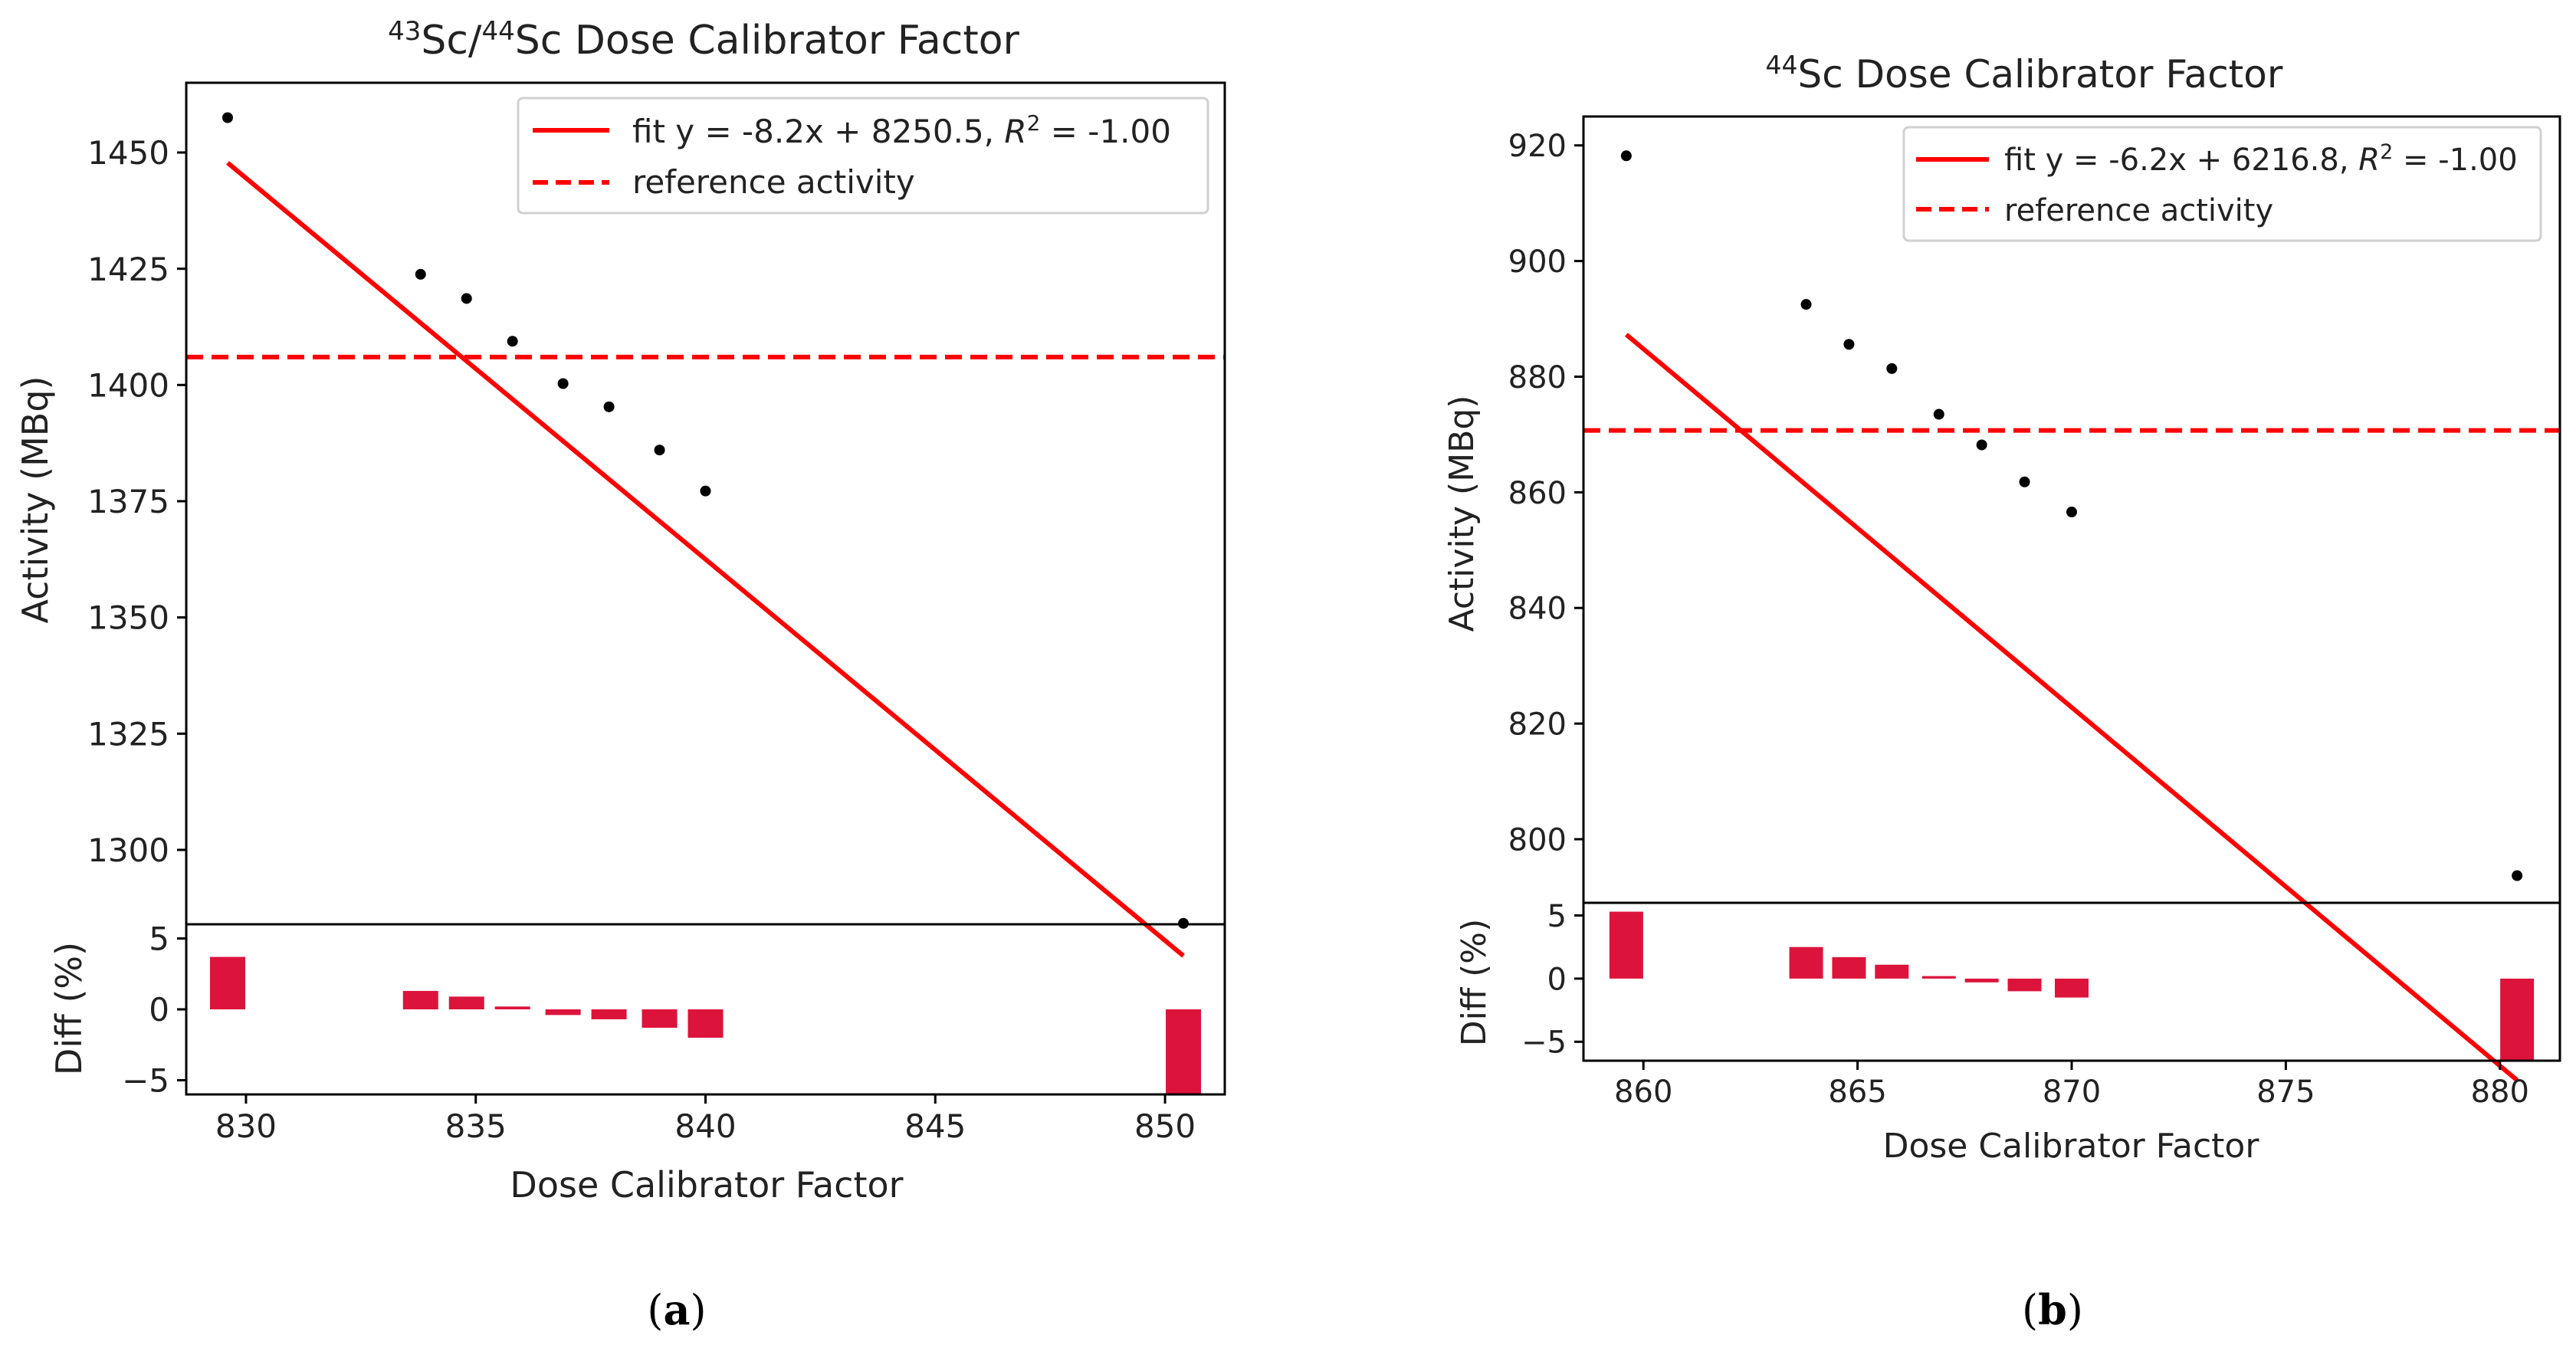  Describe the element at coordinates (246, 1126) in the screenshot. I see `x-tick-label: 830` at that location.